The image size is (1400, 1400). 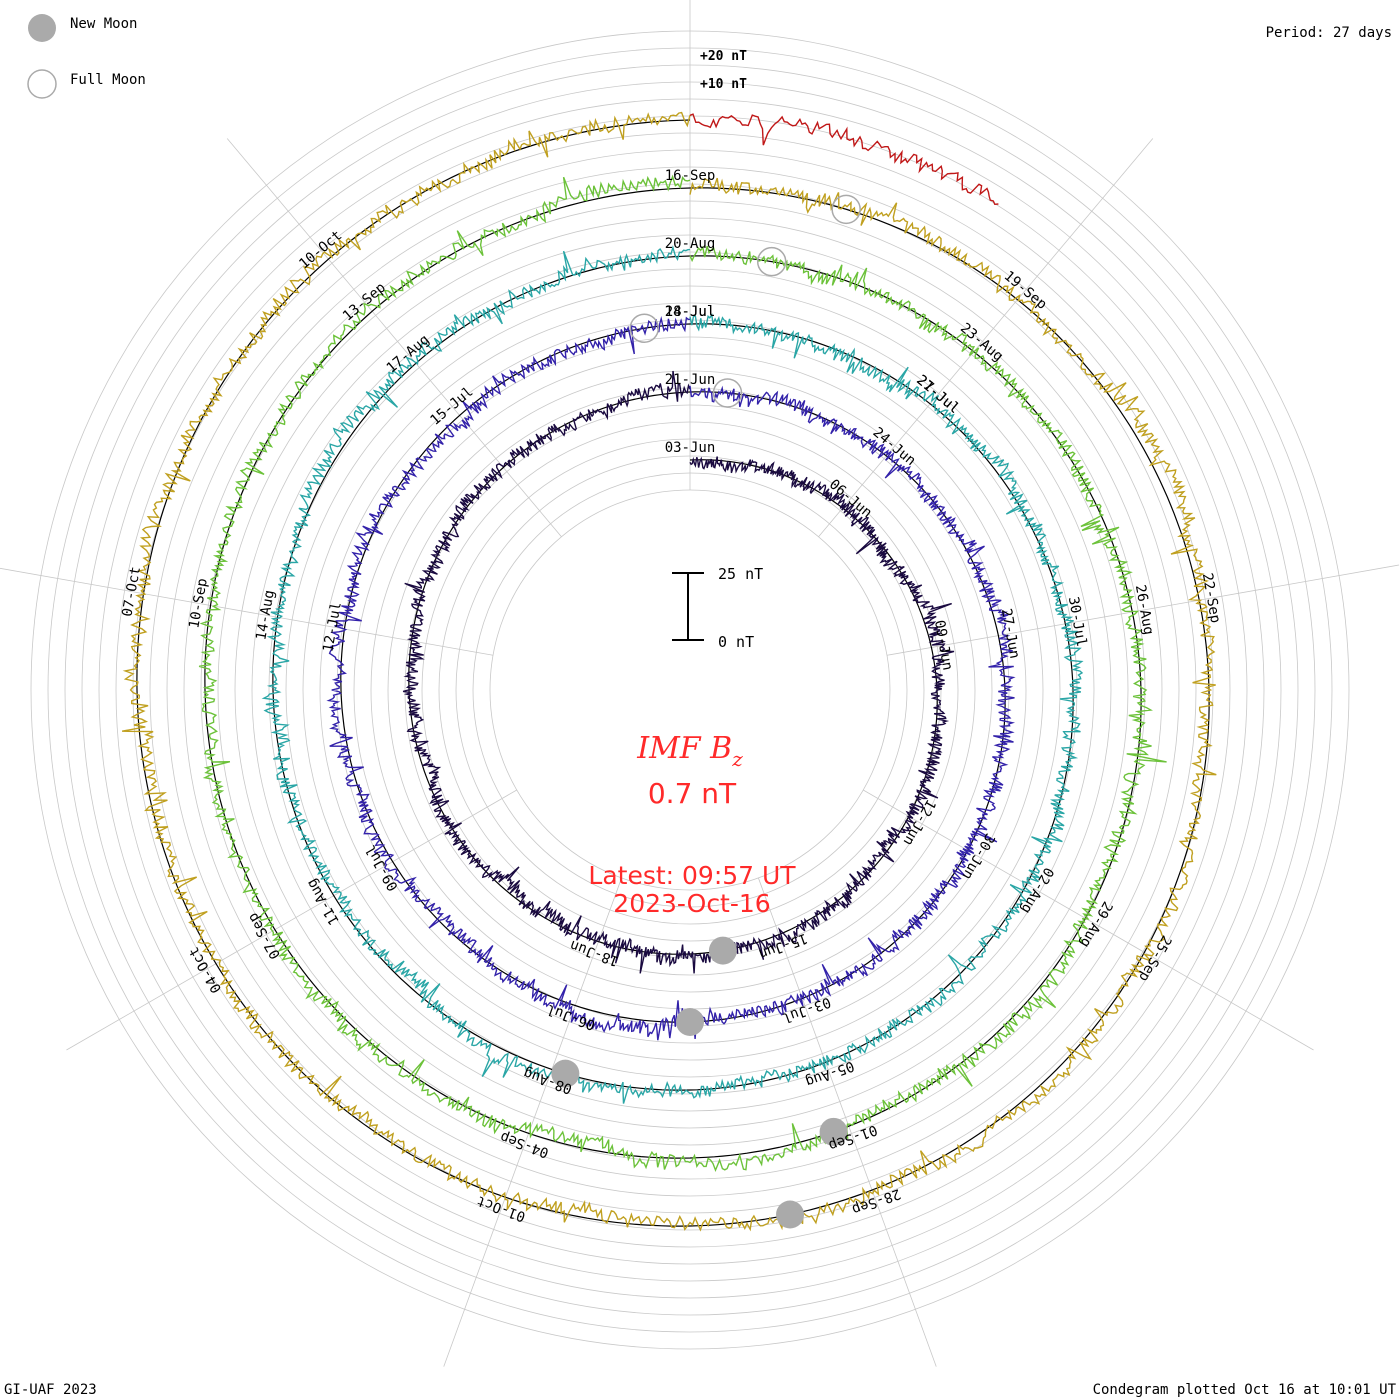 What do you see at coordinates (723, 56) in the screenshot?
I see `ring-scale-outer: +20 nT` at bounding box center [723, 56].